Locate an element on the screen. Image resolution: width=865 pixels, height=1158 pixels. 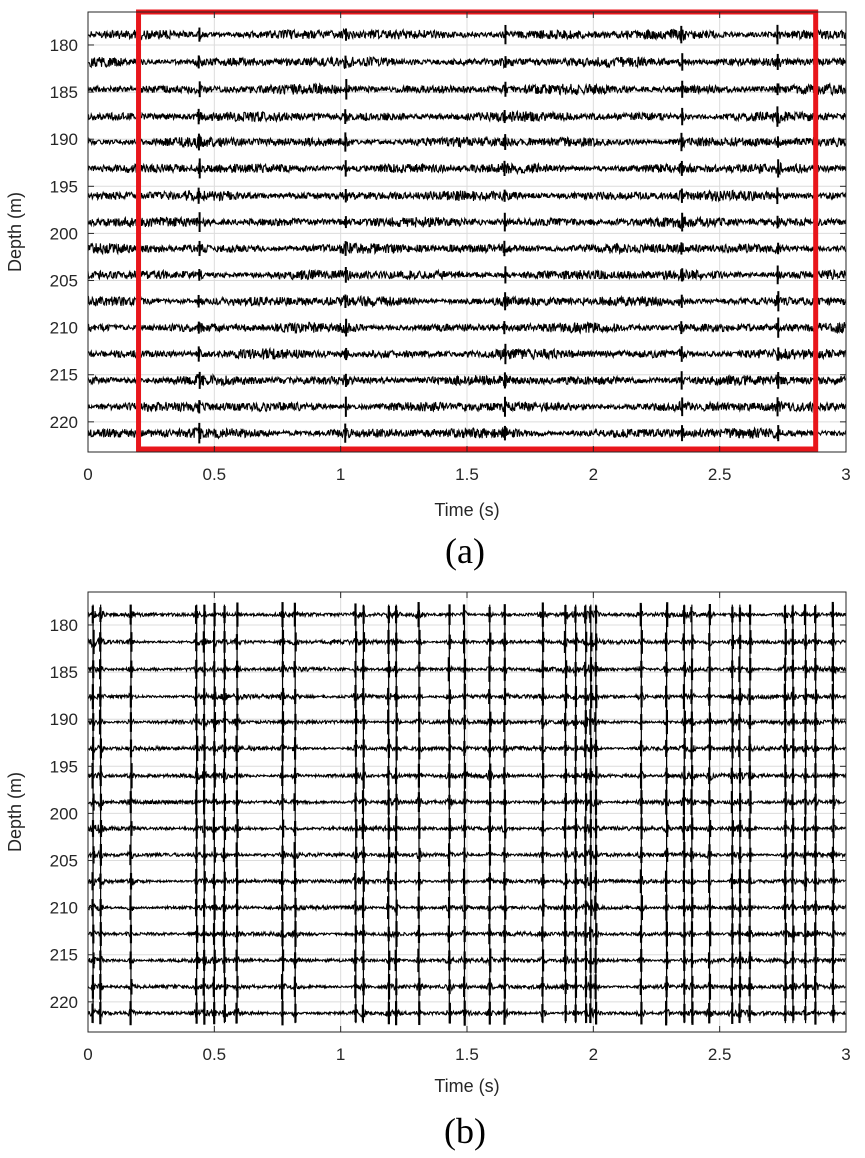
trace-201.6 is located at coordinates (467, 248).